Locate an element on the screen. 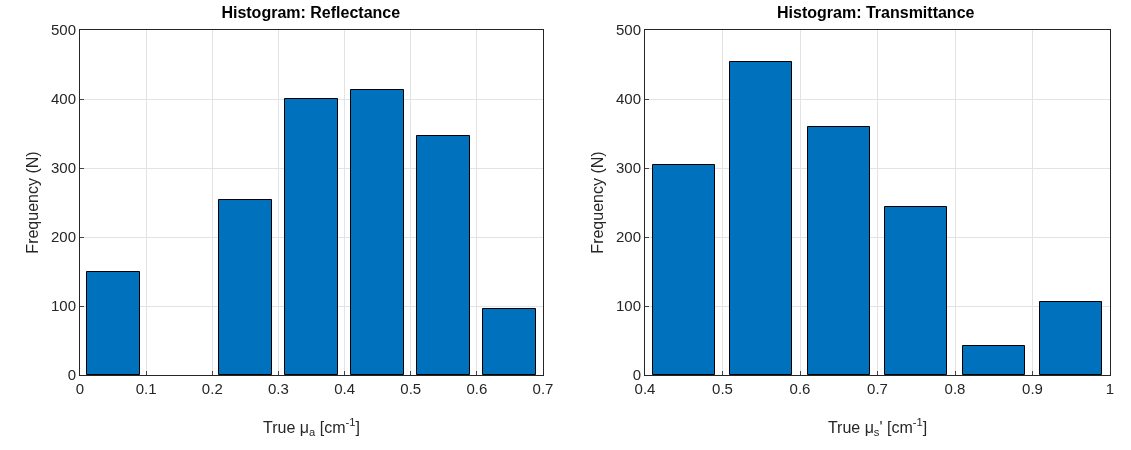 The image size is (1131, 450). x-tick-label: 1 is located at coordinates (1110, 388).